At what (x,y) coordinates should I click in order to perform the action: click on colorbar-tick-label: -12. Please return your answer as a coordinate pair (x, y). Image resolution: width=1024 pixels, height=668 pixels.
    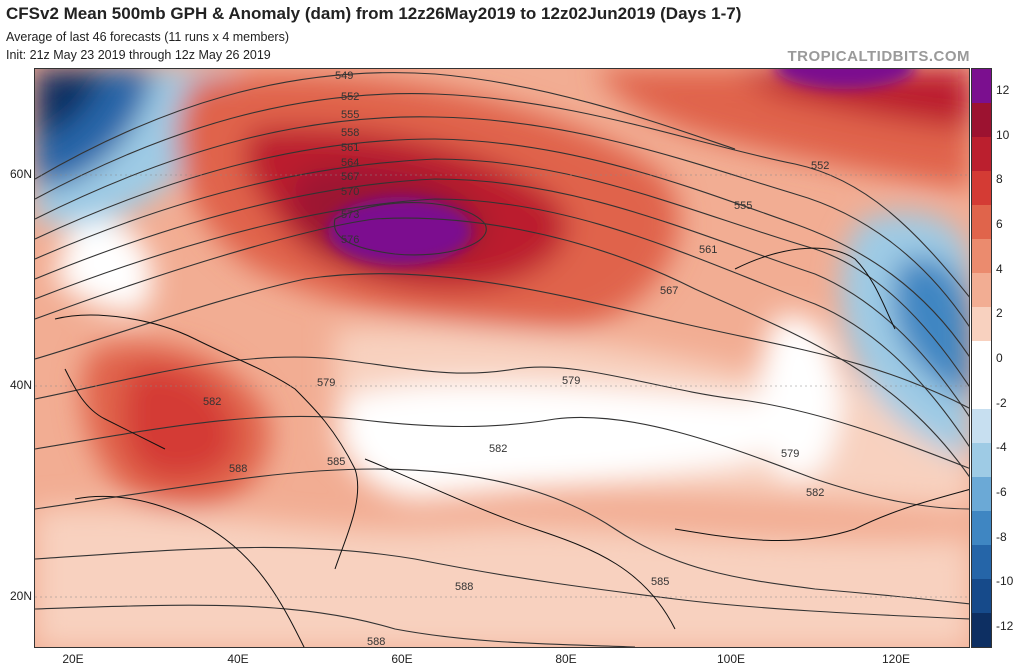
    Looking at the image, I should click on (1005, 626).